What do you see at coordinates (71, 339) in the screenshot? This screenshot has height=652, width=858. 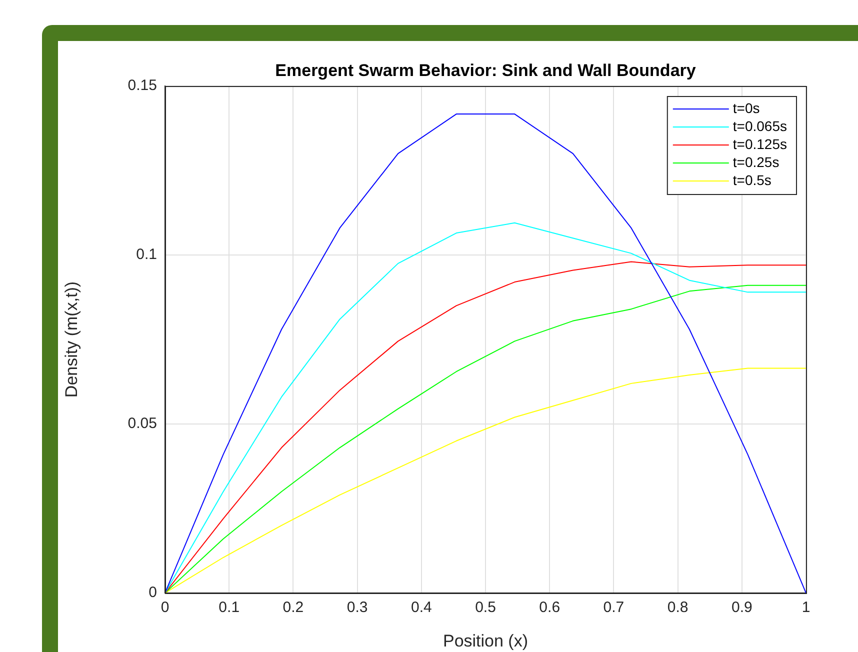 I see `y-axis-title: Density (m(x,t))` at bounding box center [71, 339].